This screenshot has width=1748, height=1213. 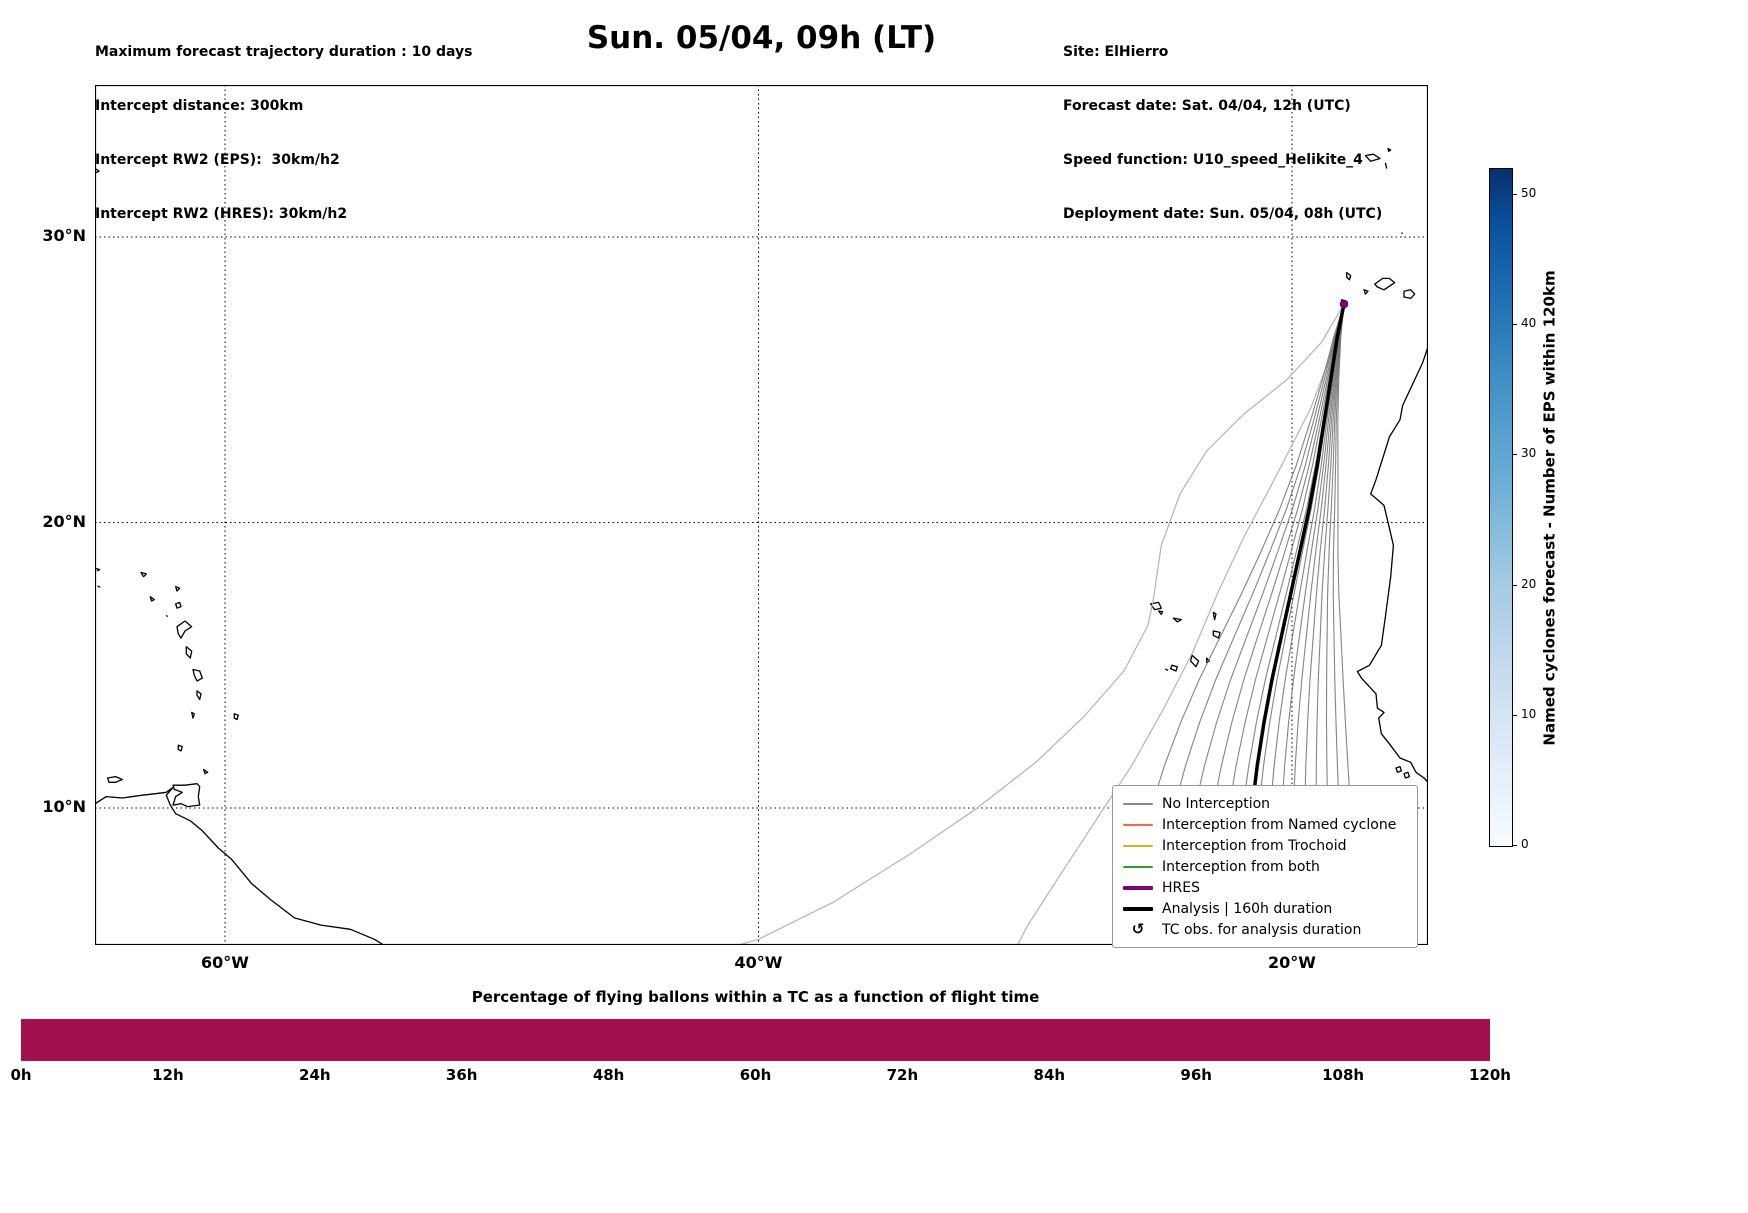 I want to click on colorbar, so click(x=1501, y=507).